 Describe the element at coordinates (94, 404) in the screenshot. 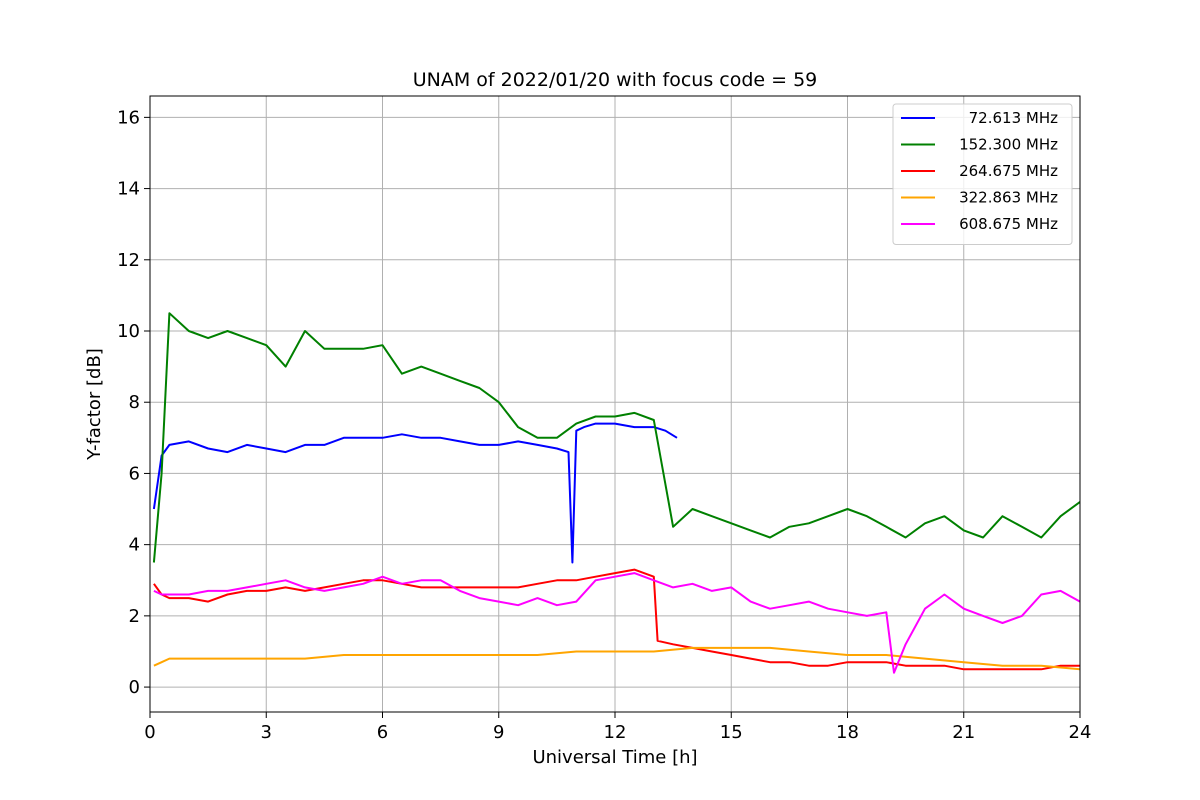

I see `y-axis-title: Y-factor [dB]` at that location.